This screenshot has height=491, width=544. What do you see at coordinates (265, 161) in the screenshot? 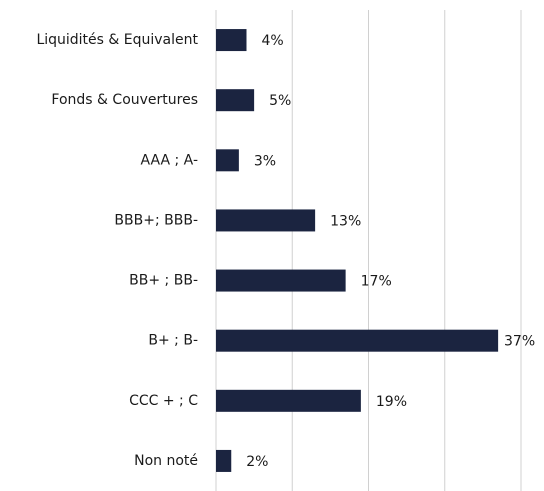
I see `data-label: 3%` at bounding box center [265, 161].